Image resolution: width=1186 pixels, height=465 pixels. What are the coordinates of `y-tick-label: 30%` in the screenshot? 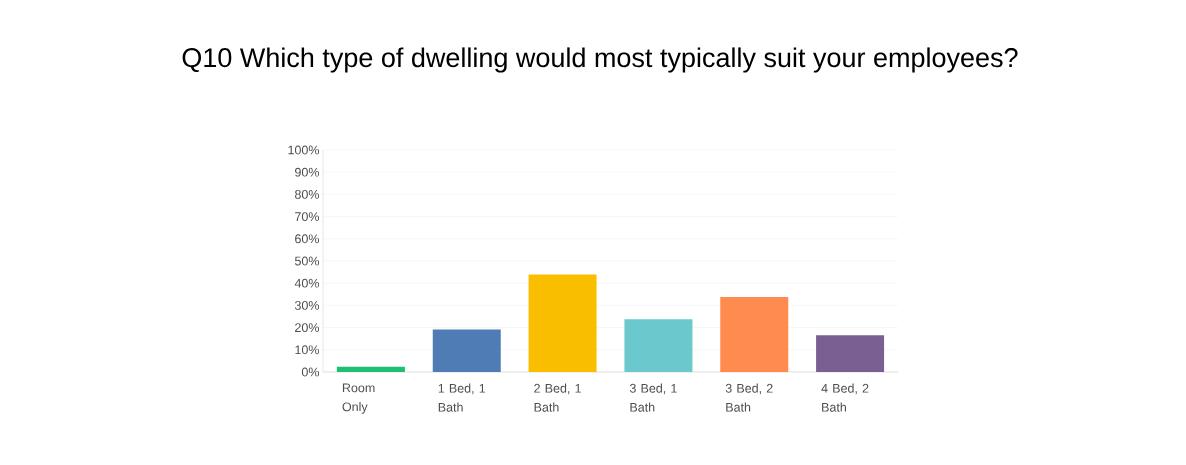 It's located at (307, 305).